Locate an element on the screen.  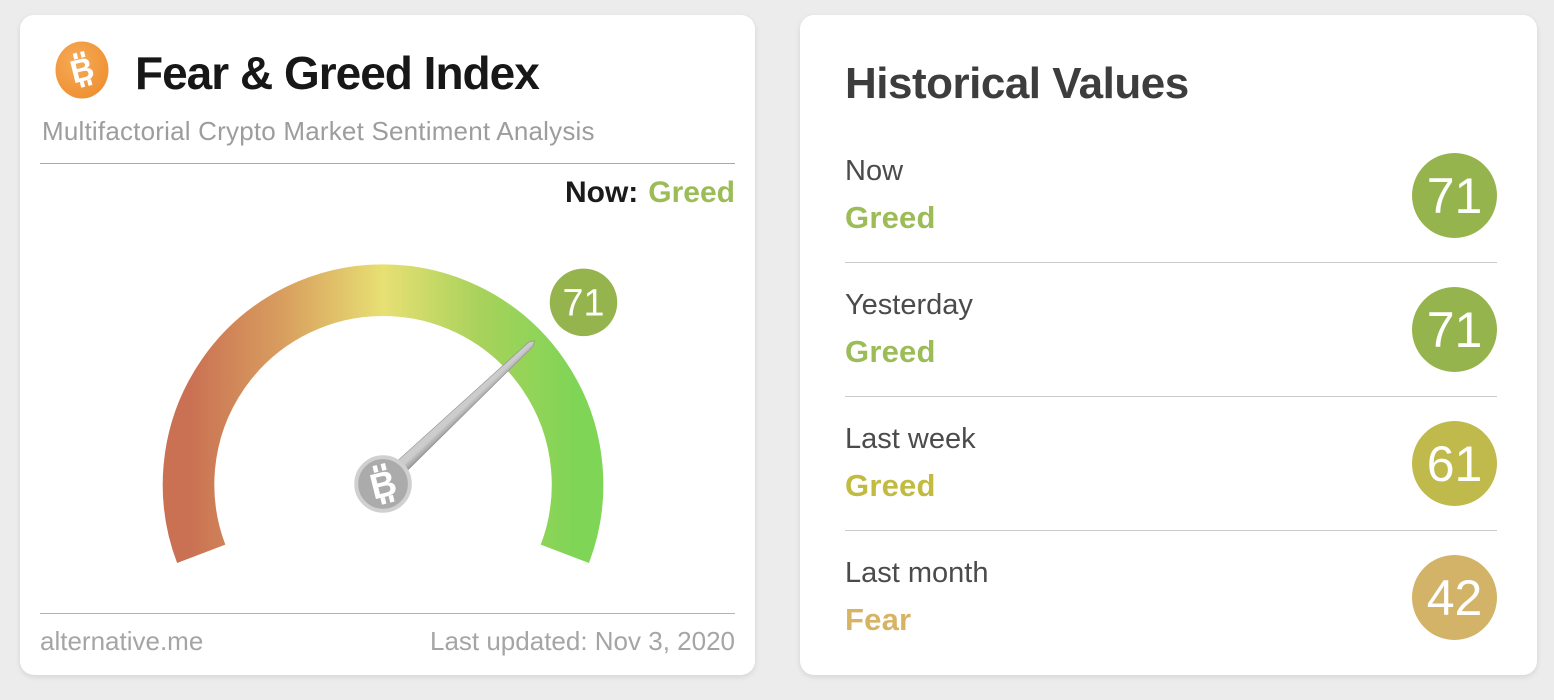
row-label: Last week is located at coordinates (910, 439).